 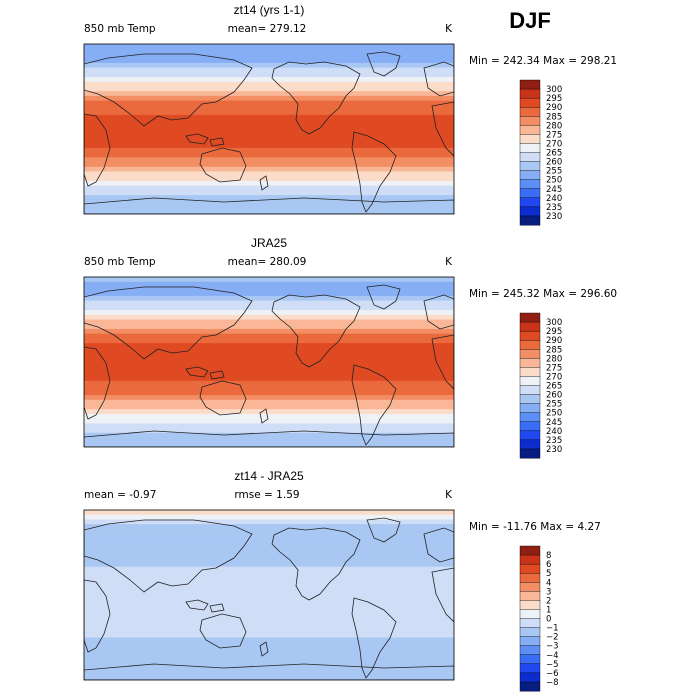 I want to click on colorbar-tick-label: 2, so click(x=548, y=601).